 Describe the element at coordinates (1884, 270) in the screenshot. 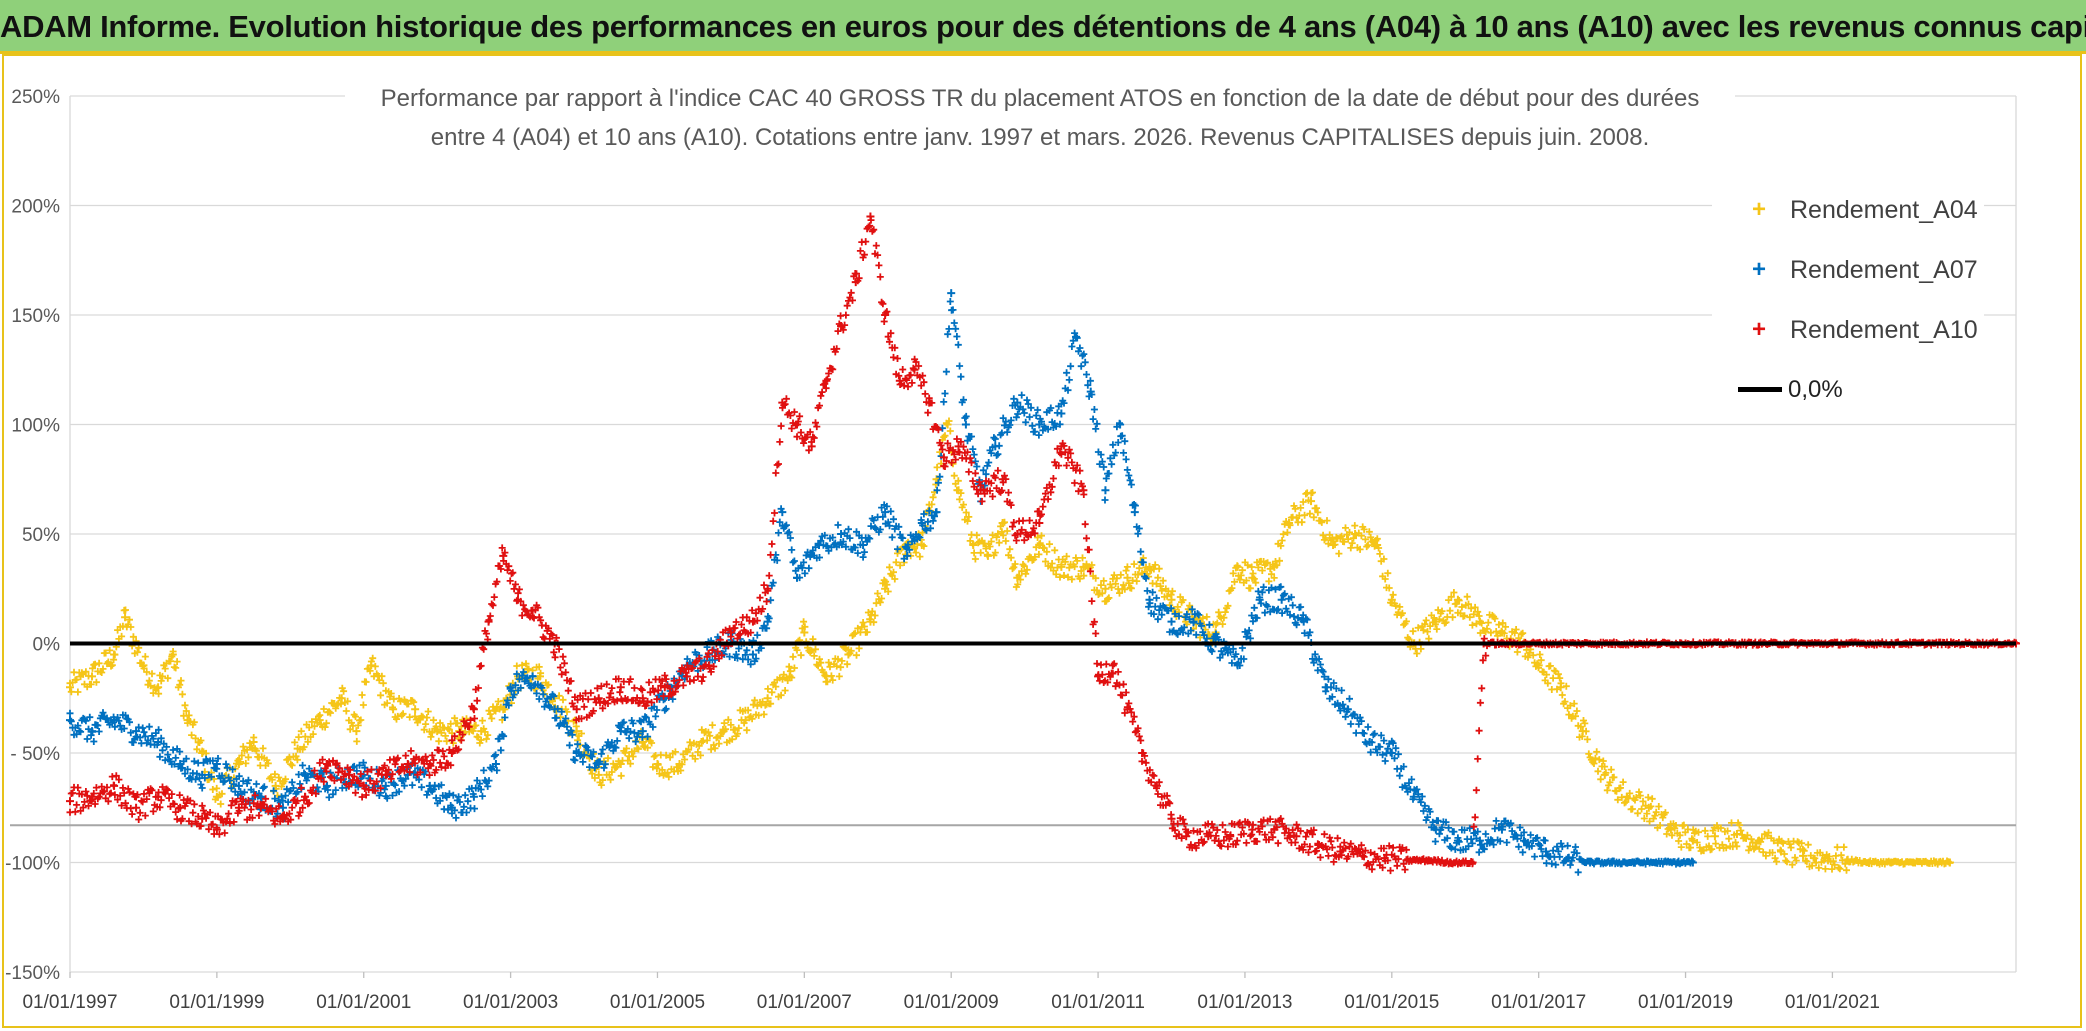

I see `legend-label-a07: Rendement_A07` at that location.